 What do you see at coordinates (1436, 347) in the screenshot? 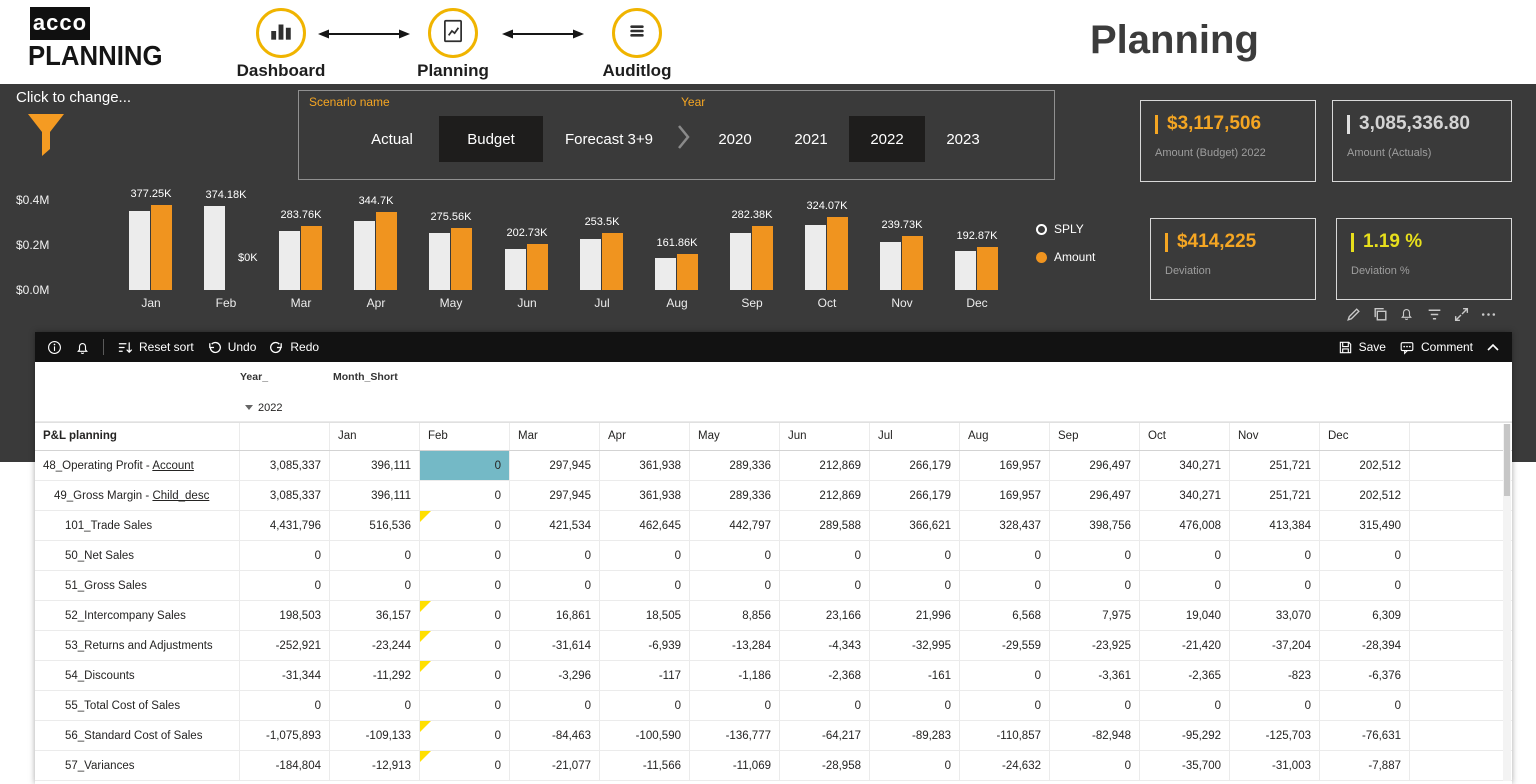
I see `comment-button: Comment` at bounding box center [1436, 347].